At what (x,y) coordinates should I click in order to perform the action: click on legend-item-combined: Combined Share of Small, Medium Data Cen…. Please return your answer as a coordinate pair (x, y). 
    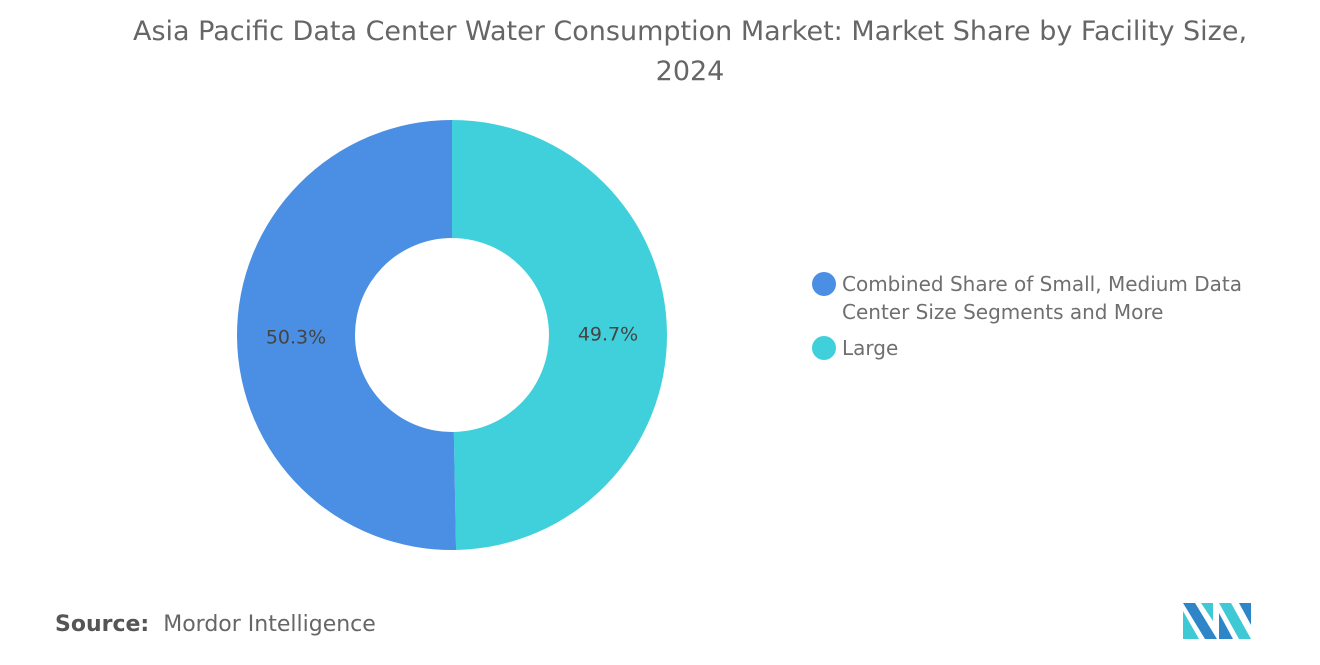
    Looking at the image, I should click on (1032, 298).